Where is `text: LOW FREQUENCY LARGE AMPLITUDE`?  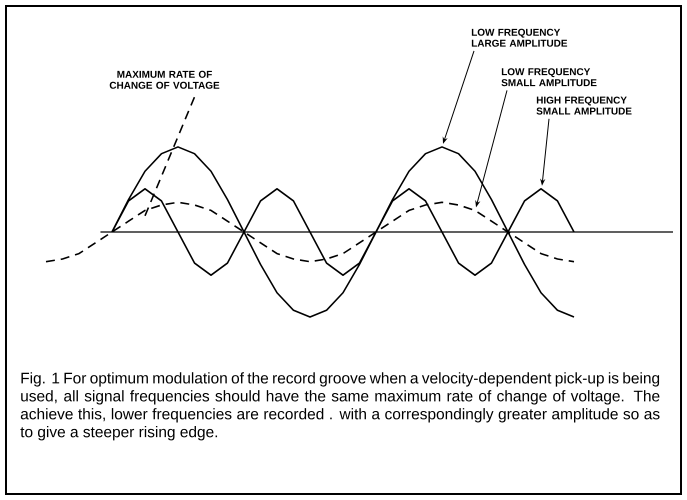
text: LOW FREQUENCY LARGE AMPLITUDE is located at coordinates (520, 37).